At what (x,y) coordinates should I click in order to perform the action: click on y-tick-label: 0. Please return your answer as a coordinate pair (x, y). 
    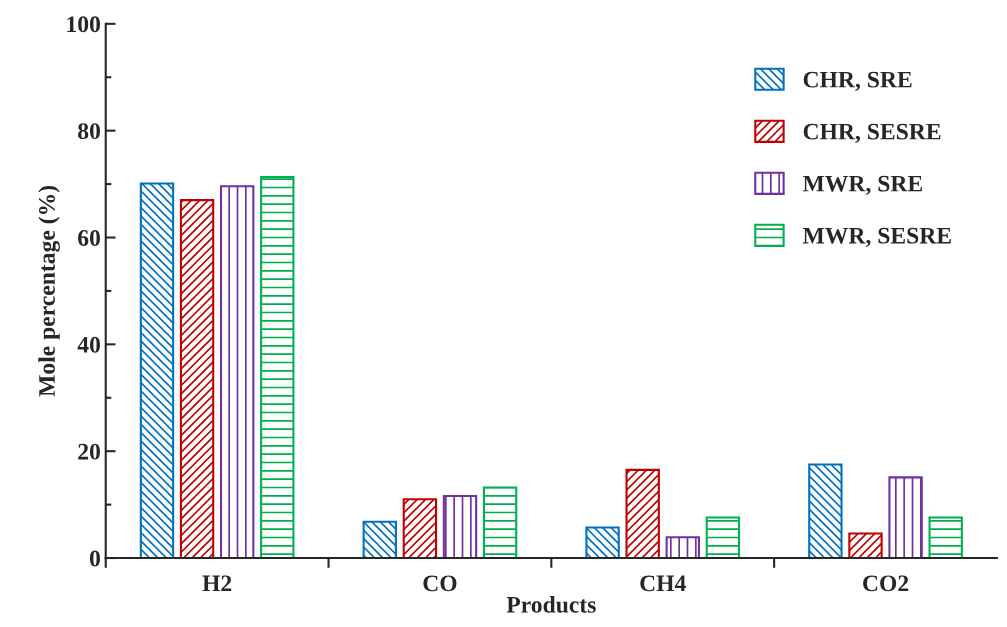
    Looking at the image, I should click on (94, 558).